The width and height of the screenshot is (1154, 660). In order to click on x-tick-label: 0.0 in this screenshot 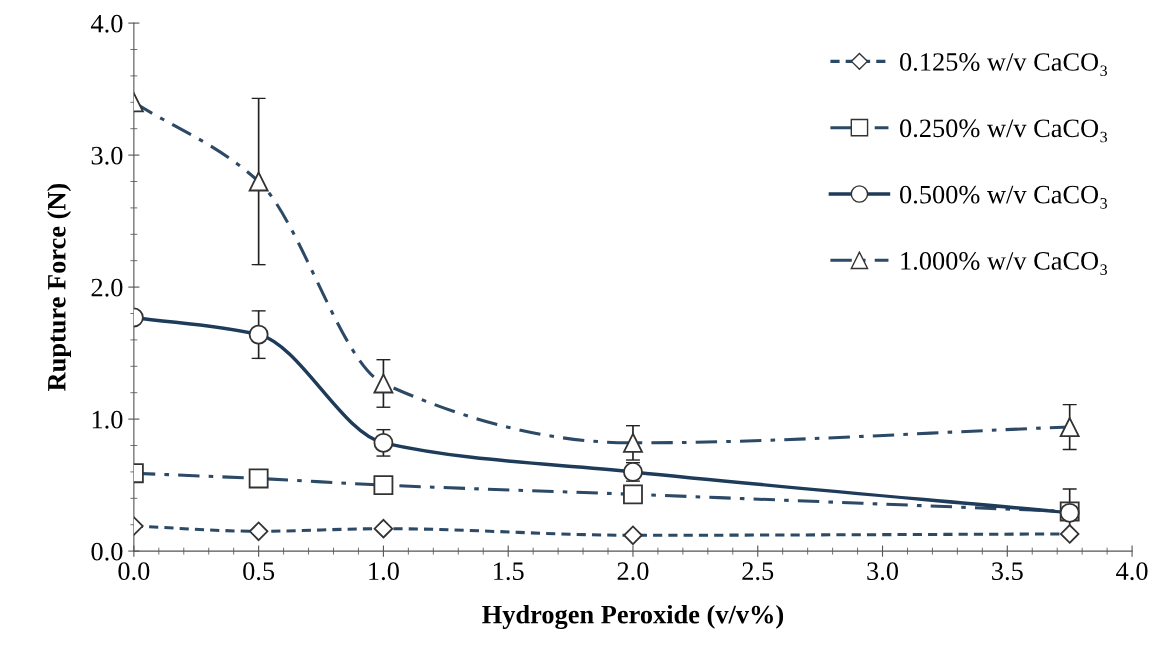, I will do `click(134, 571)`.